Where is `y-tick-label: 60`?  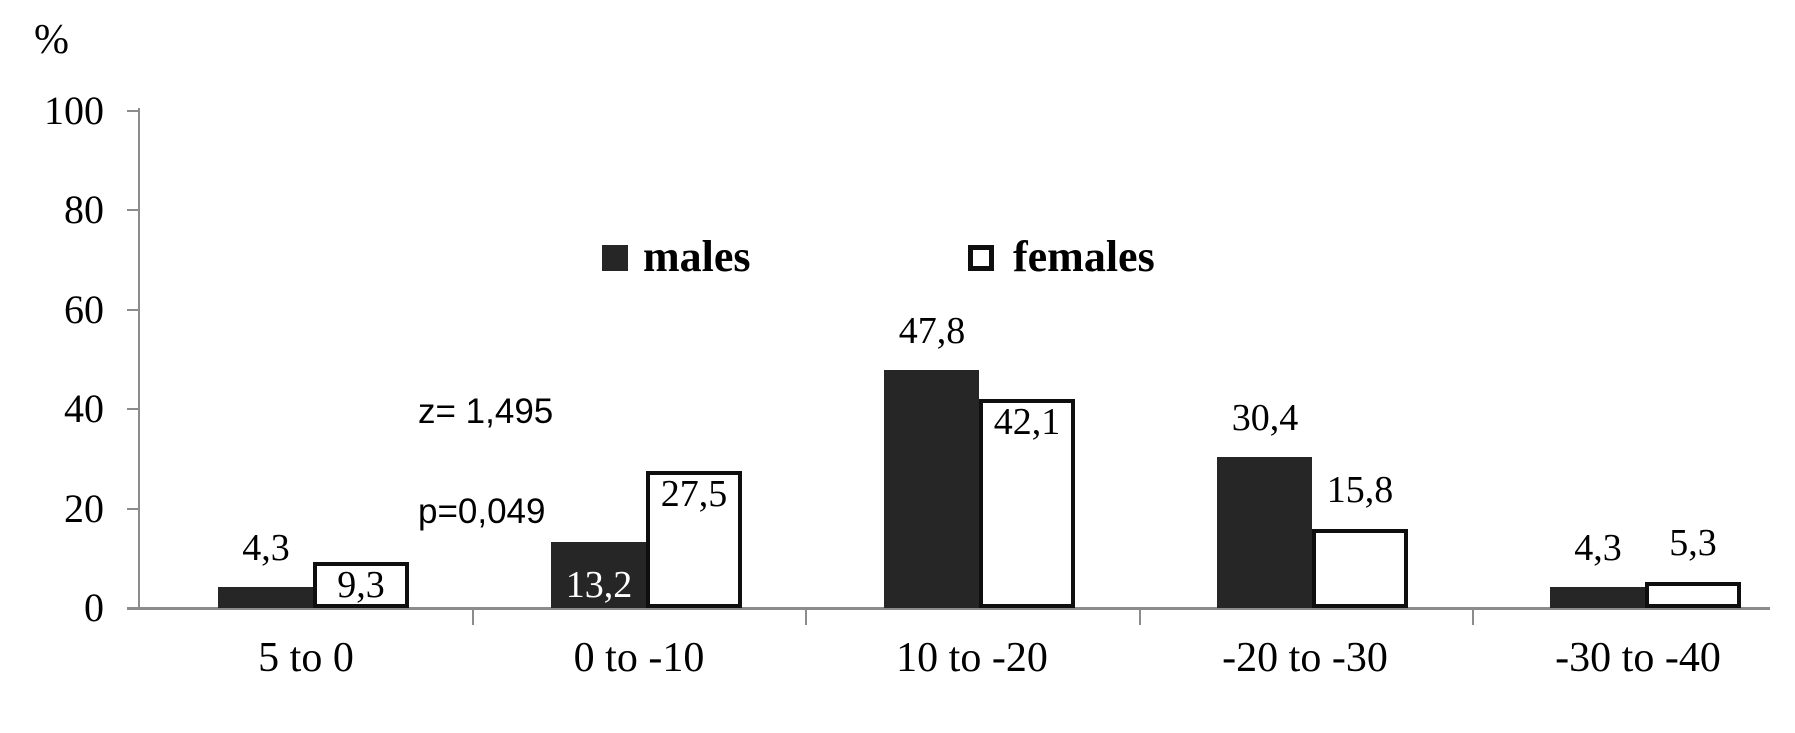
y-tick-label: 60 is located at coordinates (84, 309).